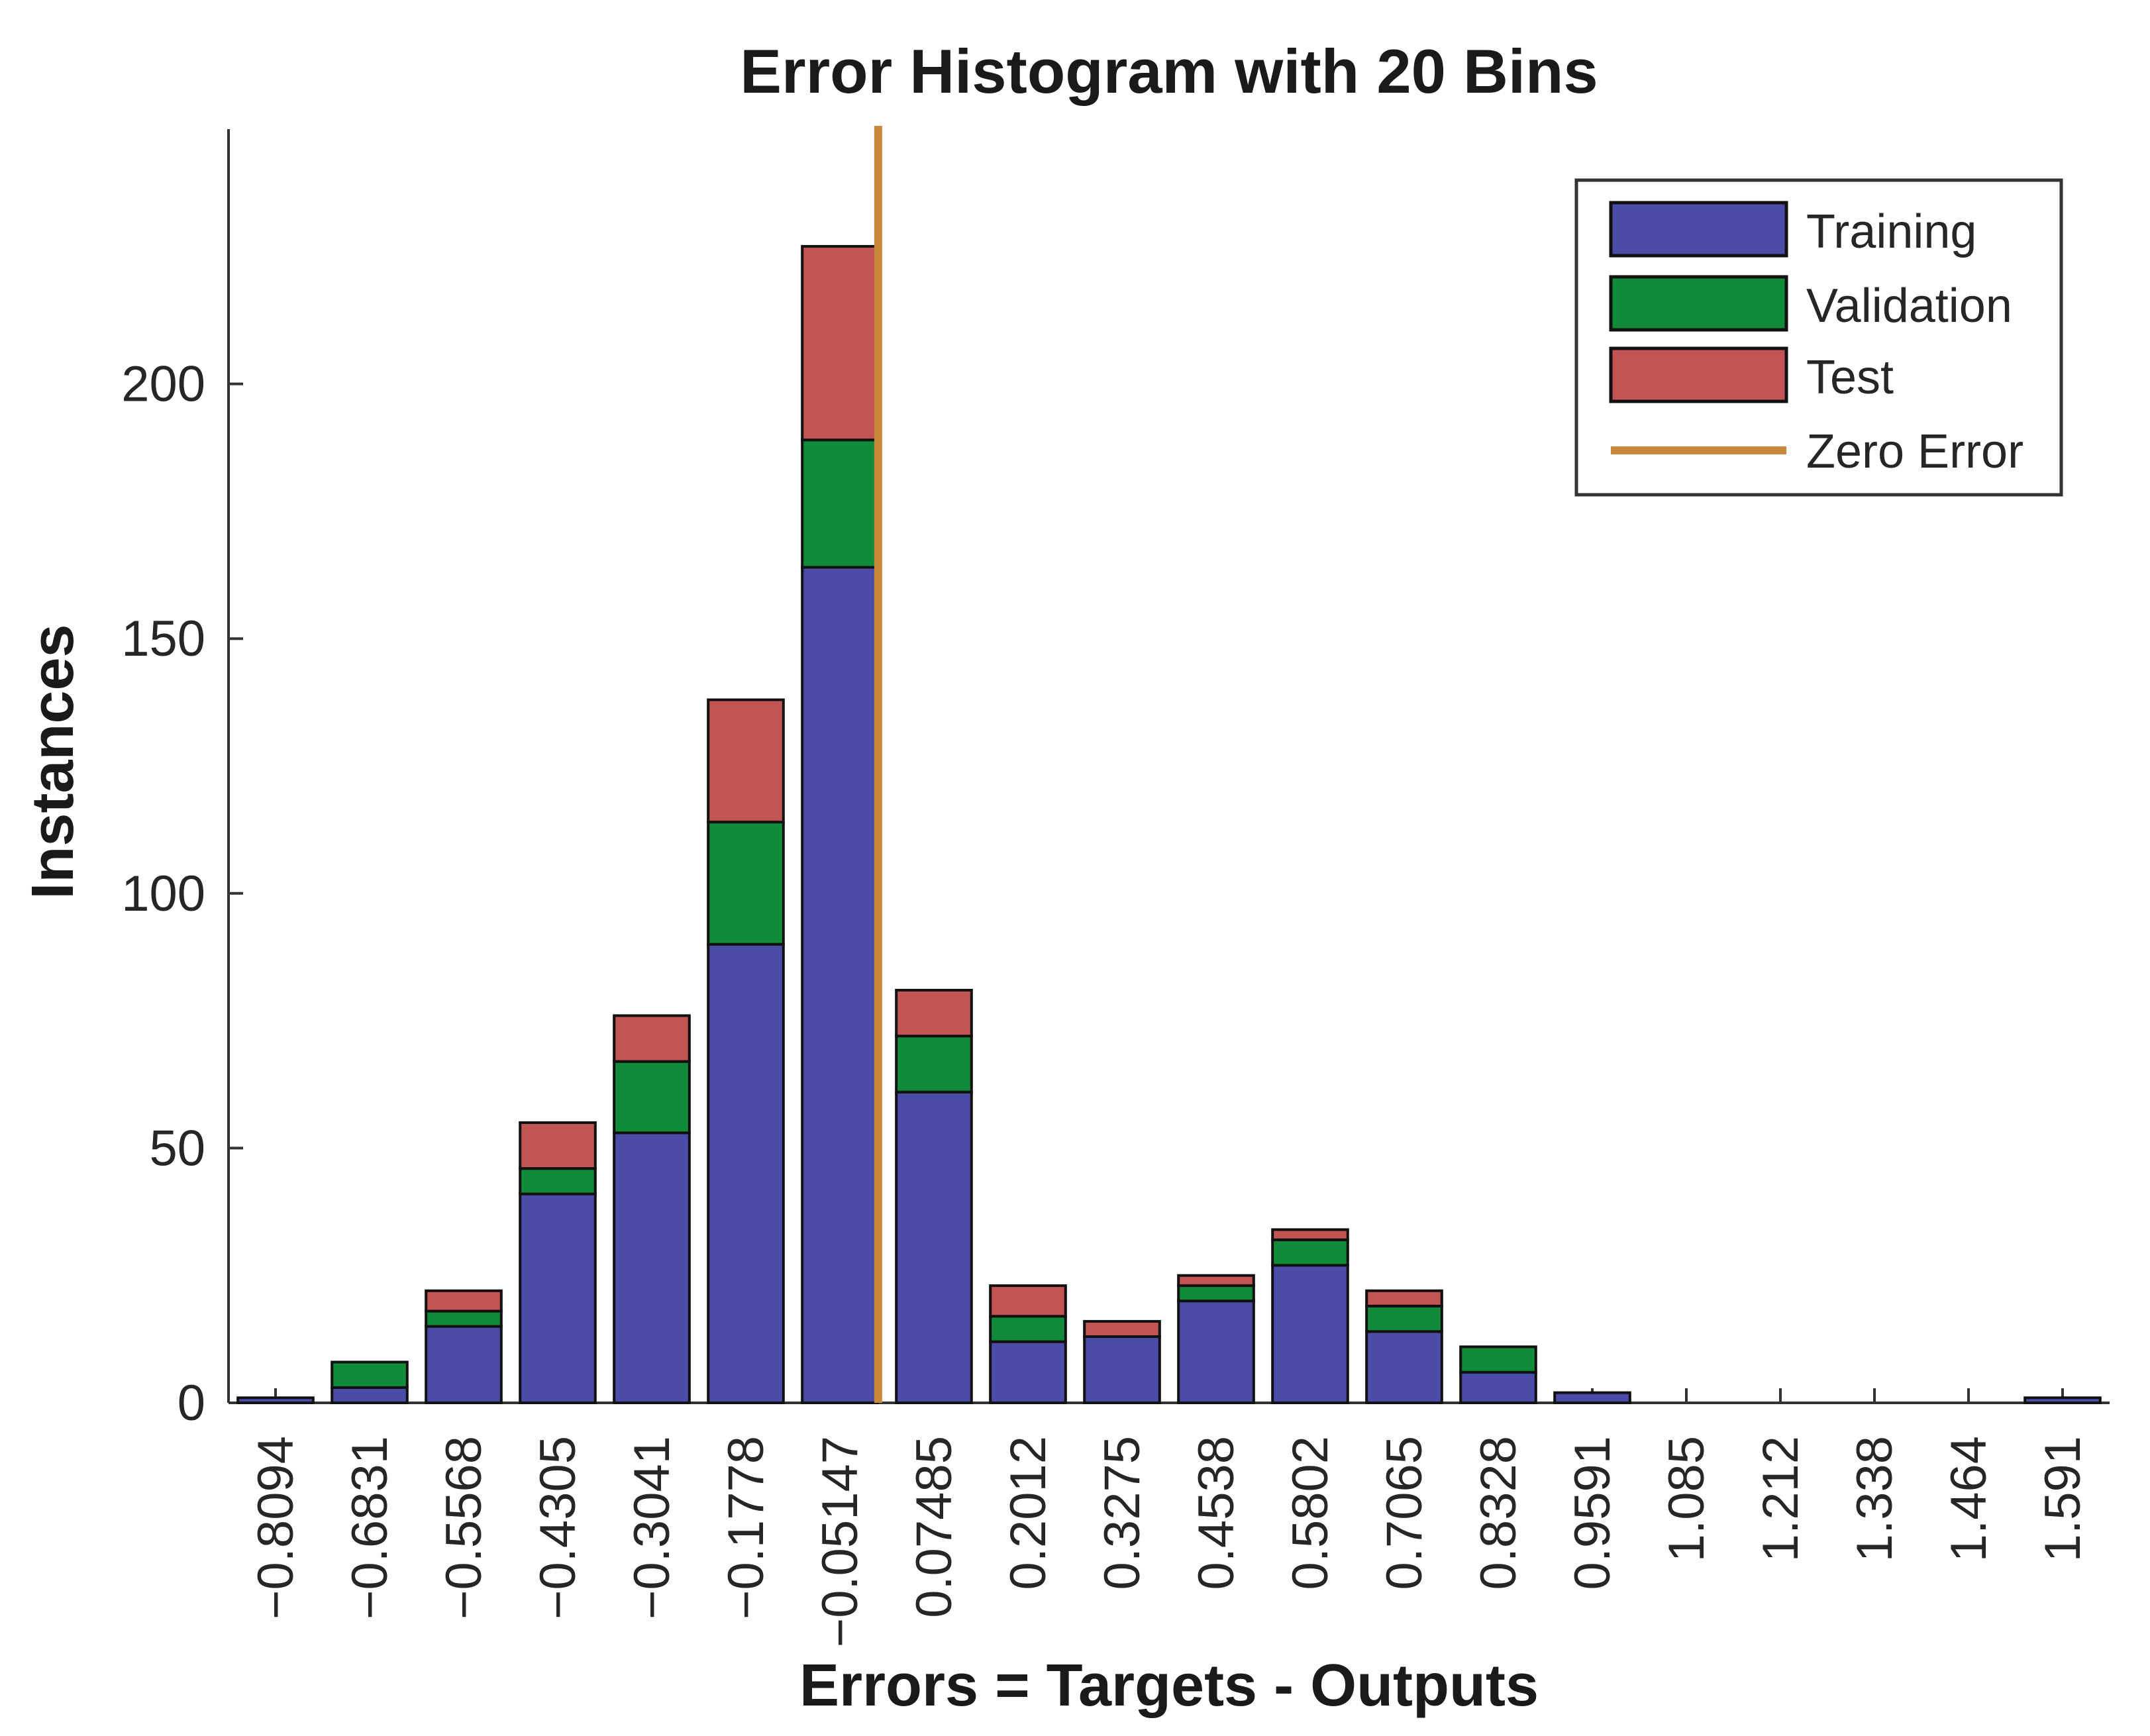 Image resolution: width=2150 pixels, height=1736 pixels. I want to click on x-tick-label: −0.5568, so click(464, 1527).